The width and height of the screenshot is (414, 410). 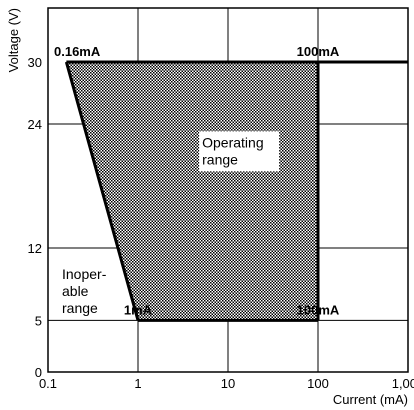 What do you see at coordinates (137, 383) in the screenshot?
I see `x-tick-label: 1` at bounding box center [137, 383].